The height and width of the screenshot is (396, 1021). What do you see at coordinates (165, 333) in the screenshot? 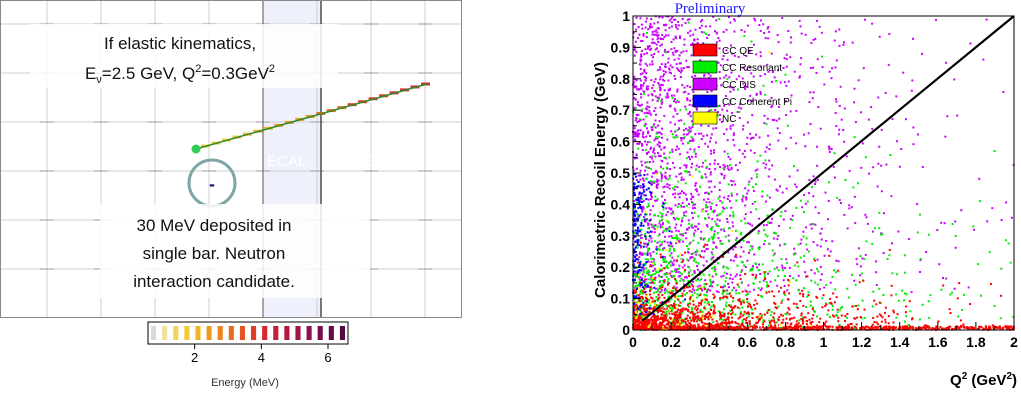
I see `colorbar-swatch` at bounding box center [165, 333].